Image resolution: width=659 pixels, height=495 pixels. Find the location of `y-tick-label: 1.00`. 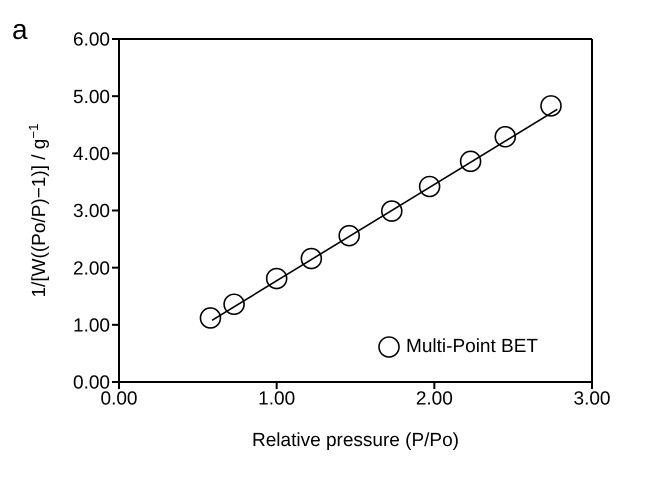

y-tick-label: 1.00 is located at coordinates (91, 326).